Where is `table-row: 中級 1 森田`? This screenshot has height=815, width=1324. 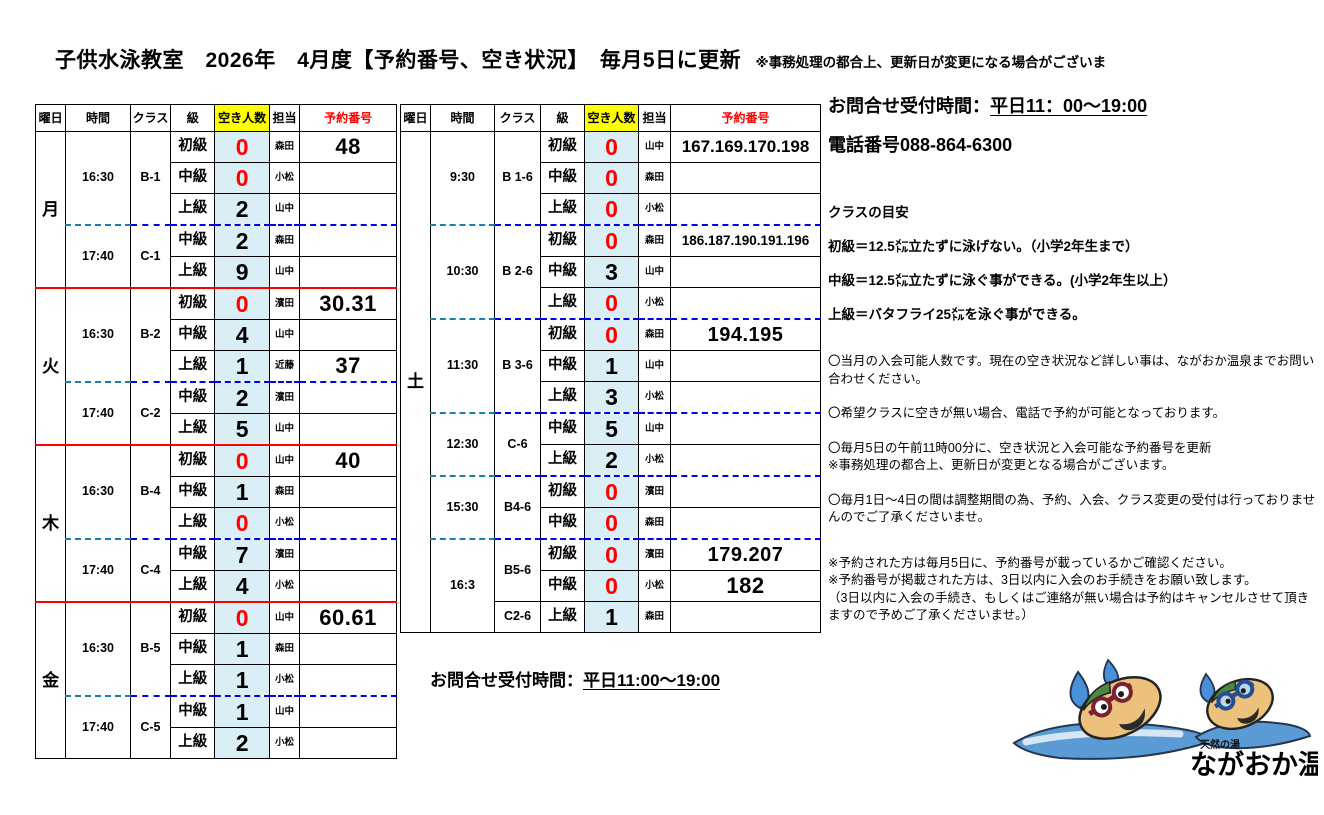 table-row: 中級 1 森田 is located at coordinates (216, 649).